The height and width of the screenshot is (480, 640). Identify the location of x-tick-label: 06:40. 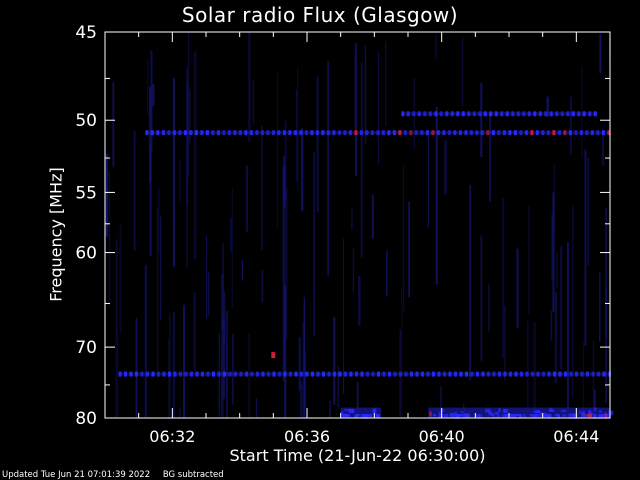
(442, 436).